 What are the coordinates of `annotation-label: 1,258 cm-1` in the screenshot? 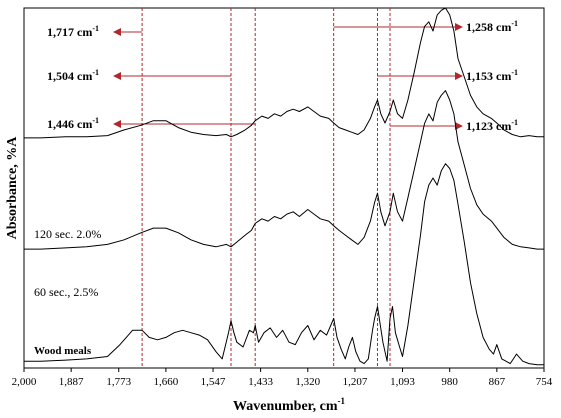 It's located at (492, 26).